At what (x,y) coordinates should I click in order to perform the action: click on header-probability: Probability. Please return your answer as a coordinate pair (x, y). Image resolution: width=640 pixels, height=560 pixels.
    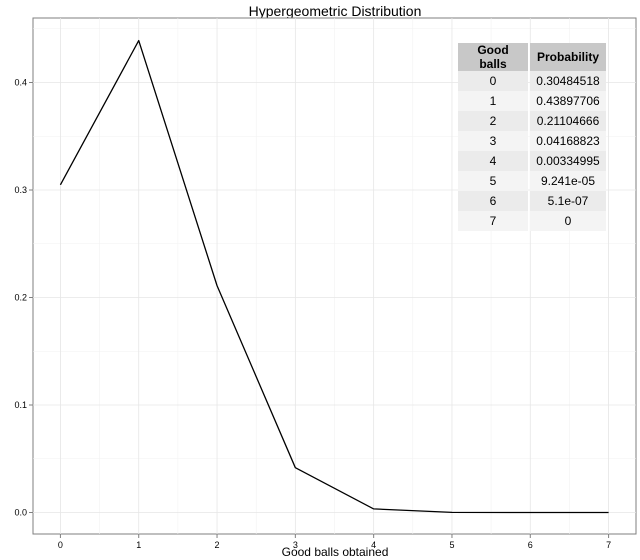
    Looking at the image, I should click on (568, 57).